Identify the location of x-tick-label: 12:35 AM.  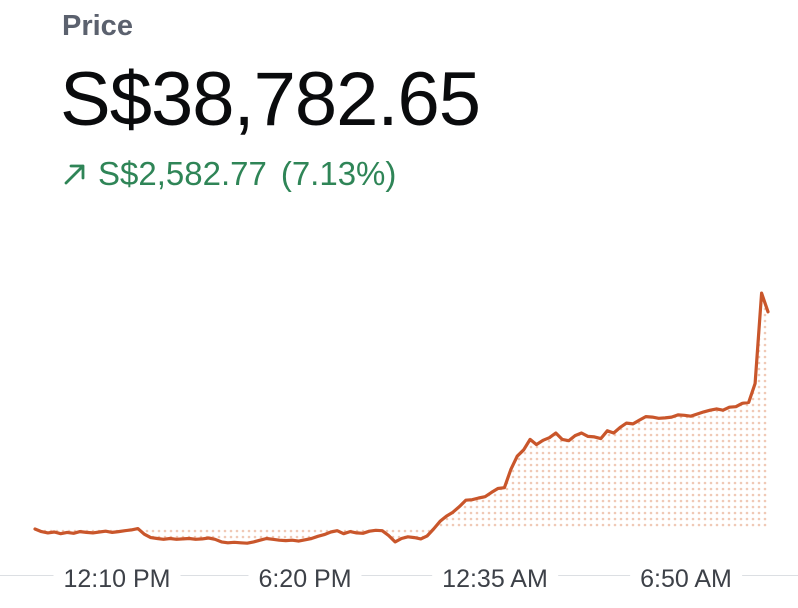
(495, 579).